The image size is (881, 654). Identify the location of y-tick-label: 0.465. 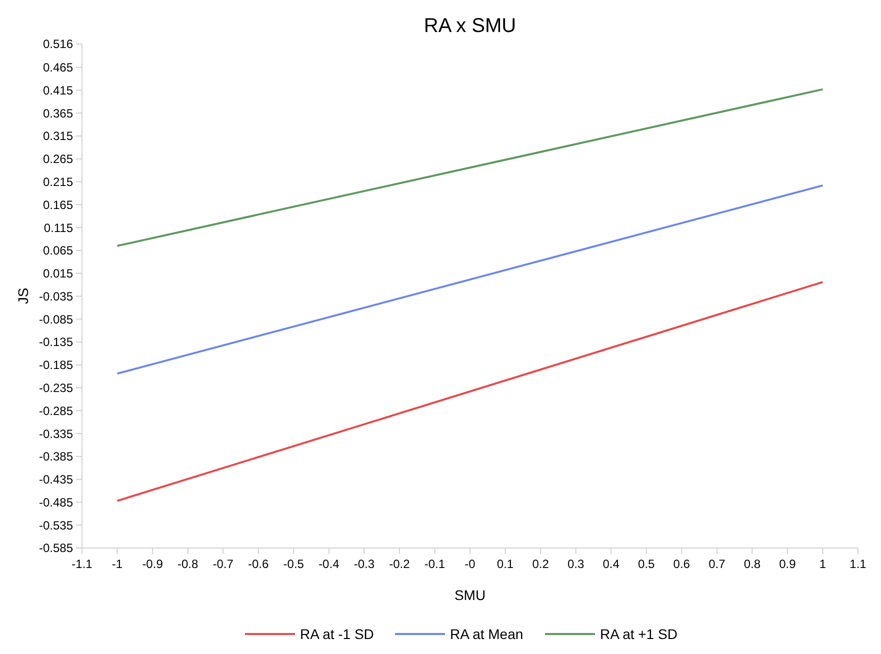
(58, 67).